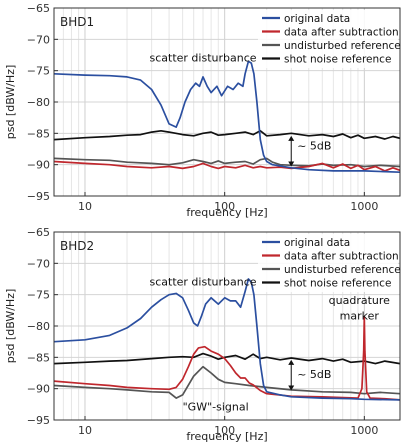 The height and width of the screenshot is (445, 415). Describe the element at coordinates (360, 300) in the screenshot. I see `annotation: quadrature` at that location.